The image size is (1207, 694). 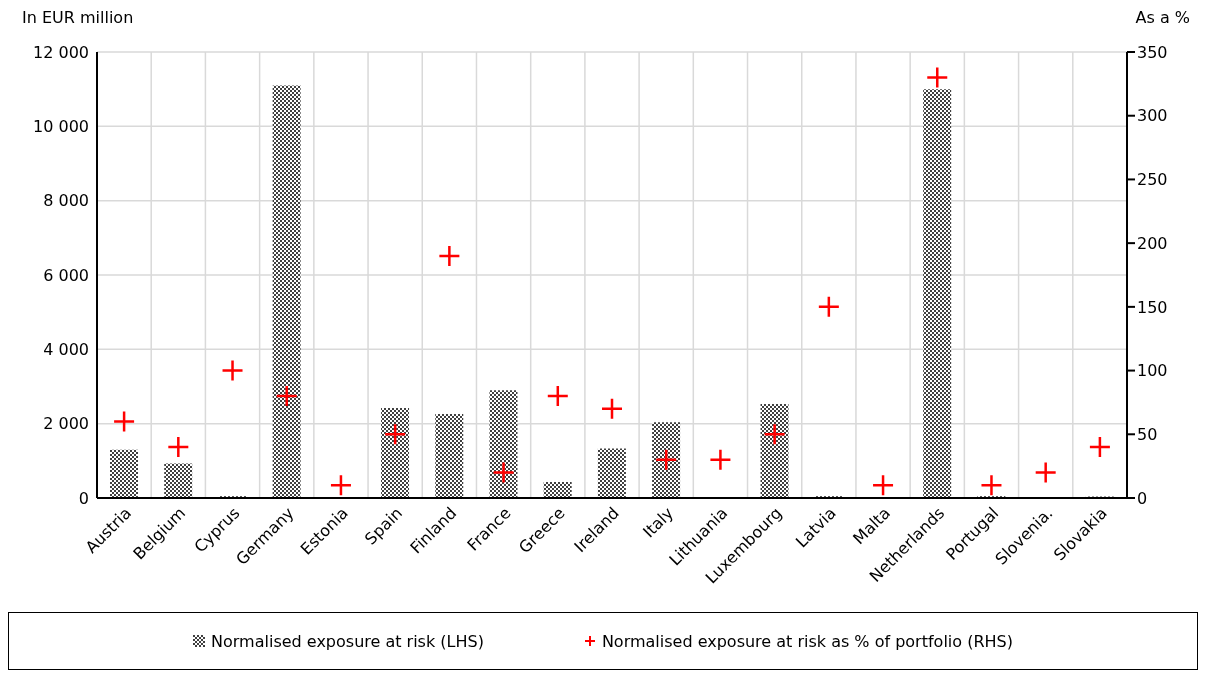 I want to click on y2-tick-label: 150, so click(x=1152, y=307).